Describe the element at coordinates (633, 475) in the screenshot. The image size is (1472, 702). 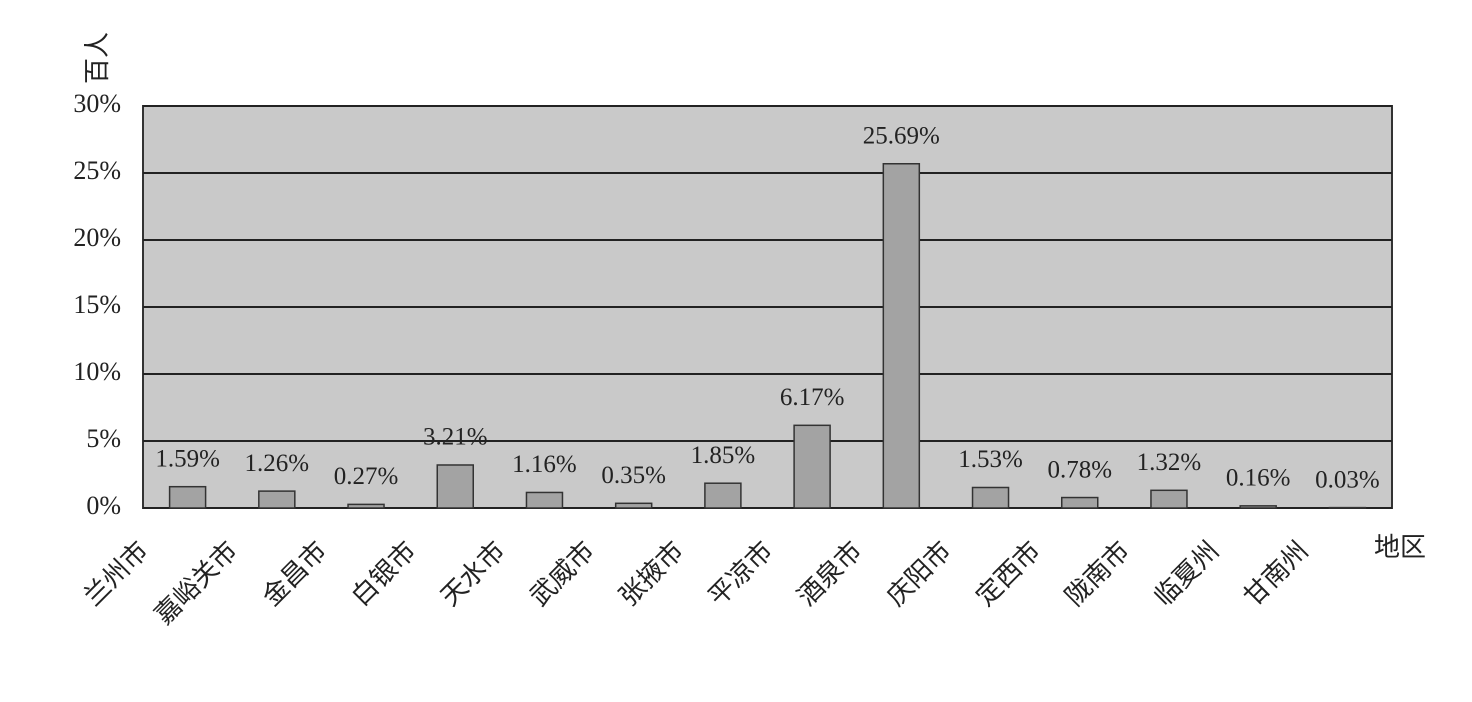
I see `value-label: 0.35%` at that location.